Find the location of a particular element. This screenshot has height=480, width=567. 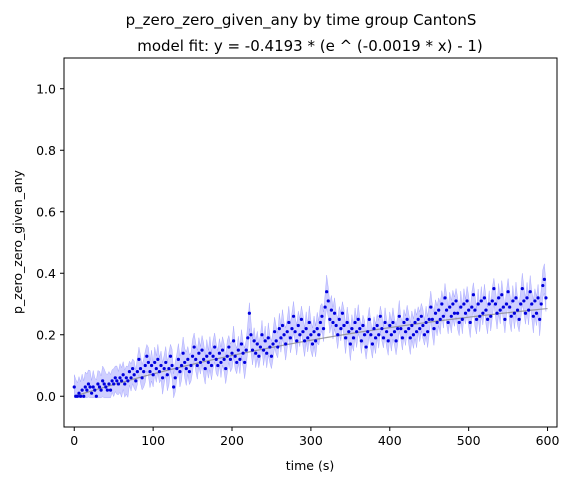

y-tick-label: 0.0 is located at coordinates (46, 396).